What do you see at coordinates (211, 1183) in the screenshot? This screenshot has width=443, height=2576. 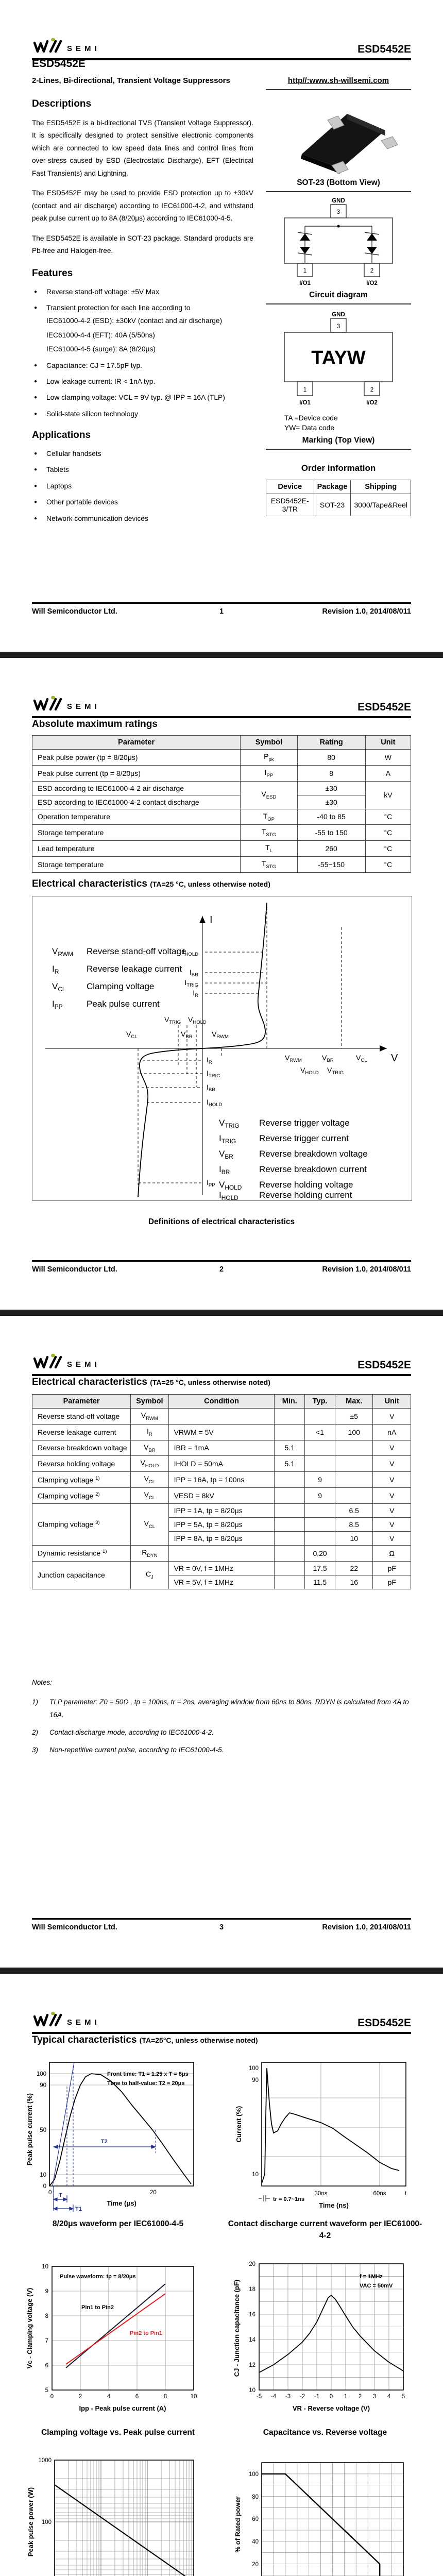 I see `svg-text: IPP` at bounding box center [211, 1183].